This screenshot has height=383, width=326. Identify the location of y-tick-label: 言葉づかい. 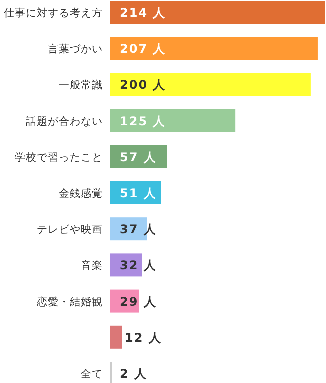
(75, 49).